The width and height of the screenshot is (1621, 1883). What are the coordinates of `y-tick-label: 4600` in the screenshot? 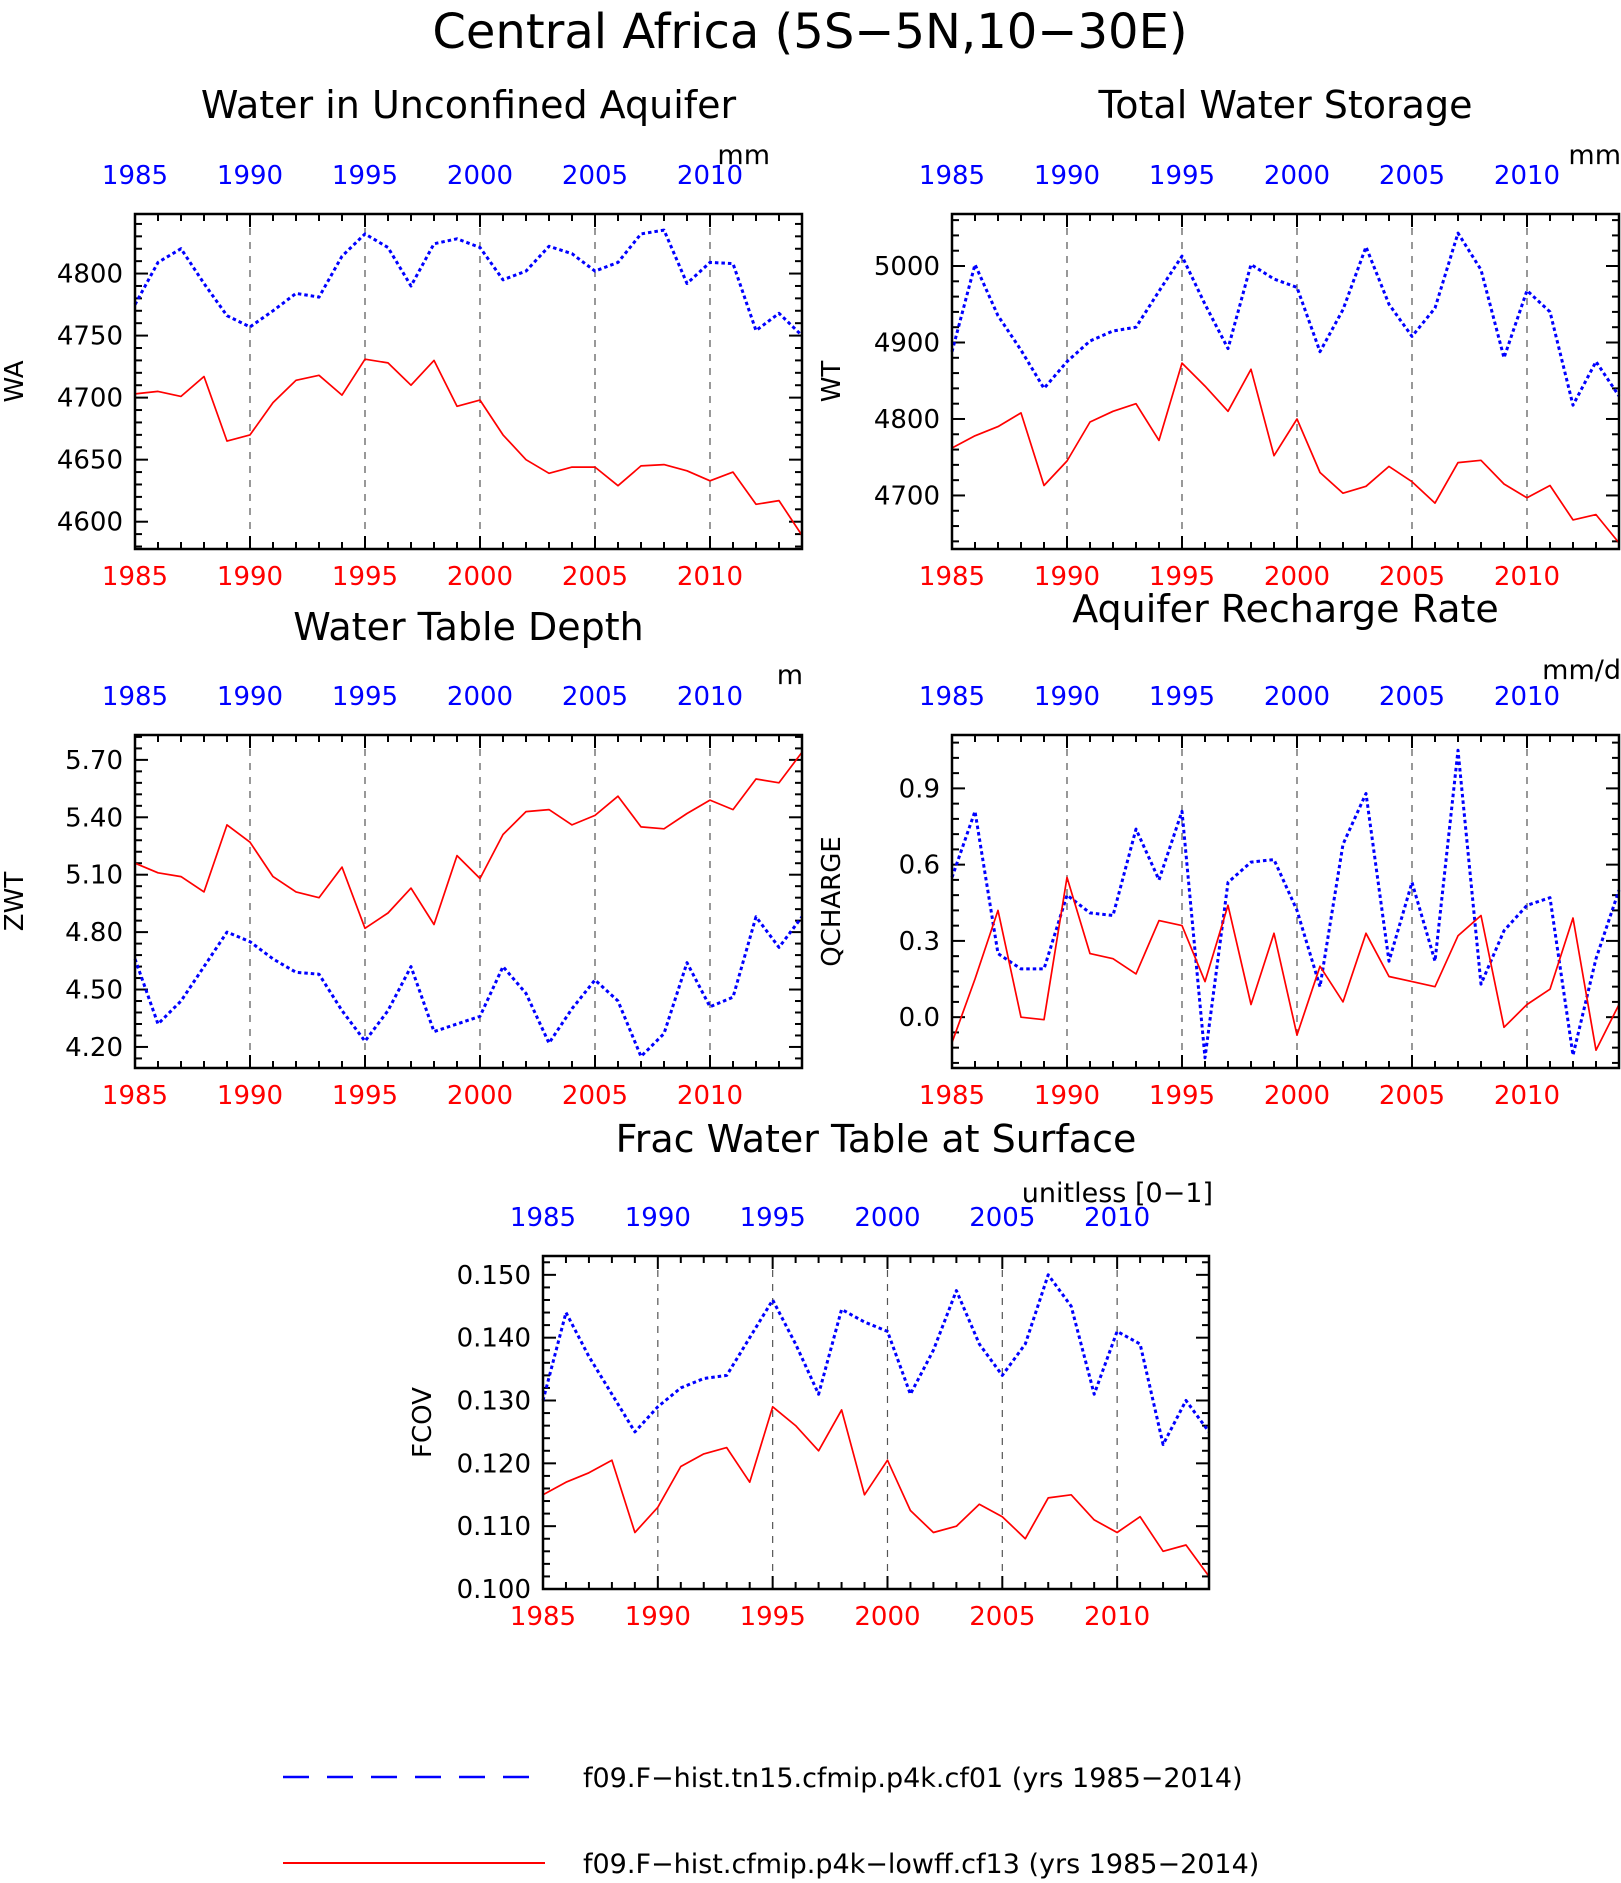 It's located at (90, 523).